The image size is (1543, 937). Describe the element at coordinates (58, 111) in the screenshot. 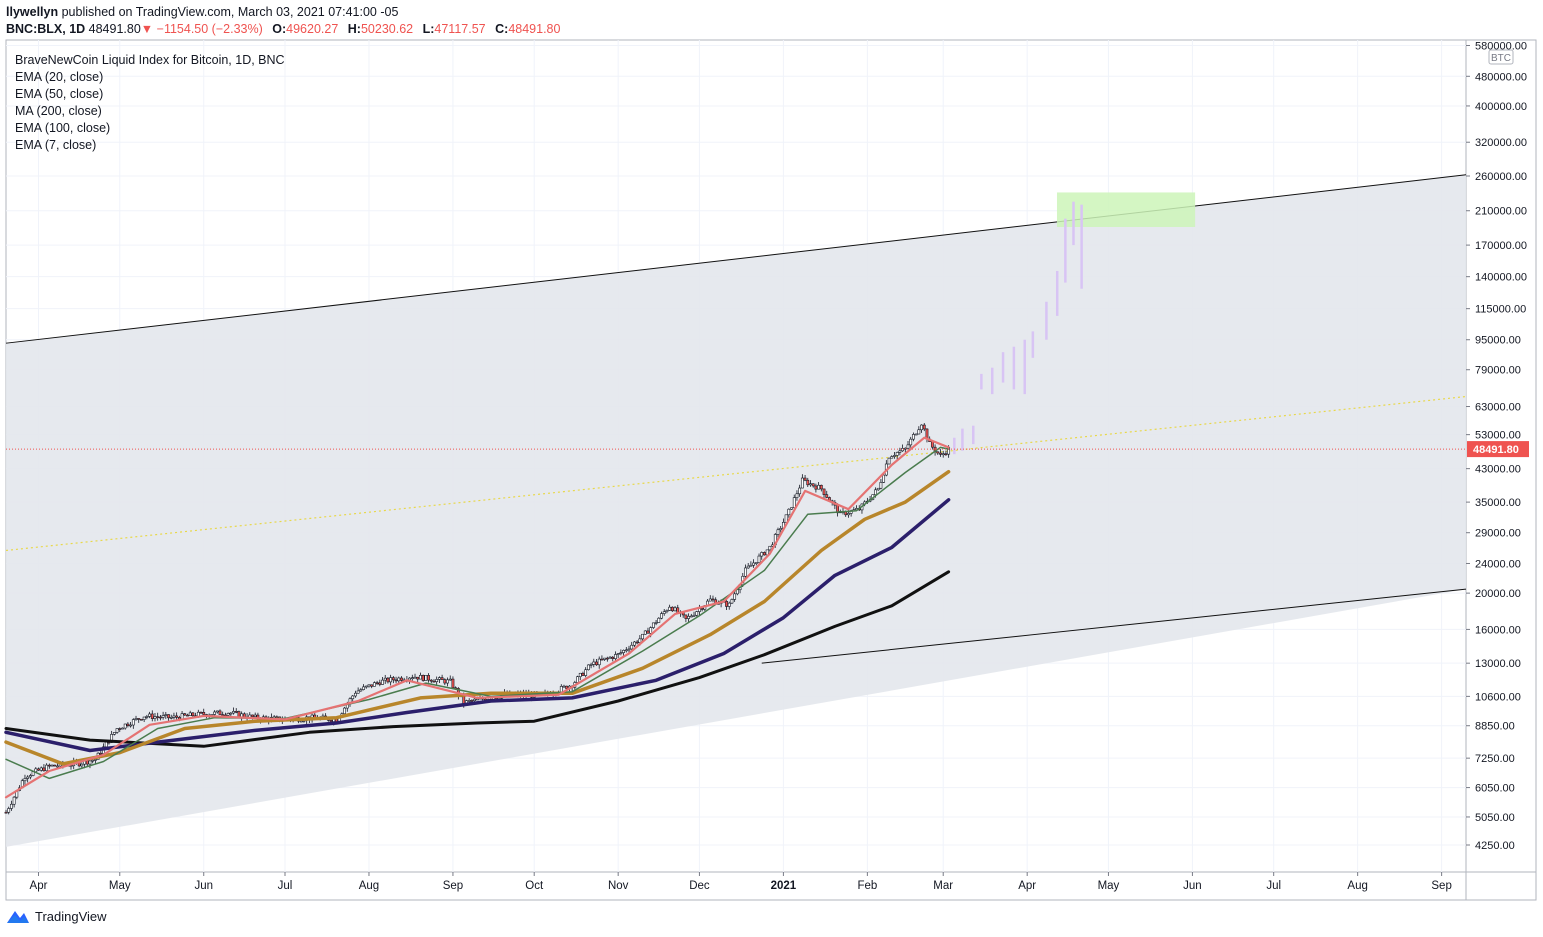

I see `legend-study-ma200: MA (200, close)` at that location.